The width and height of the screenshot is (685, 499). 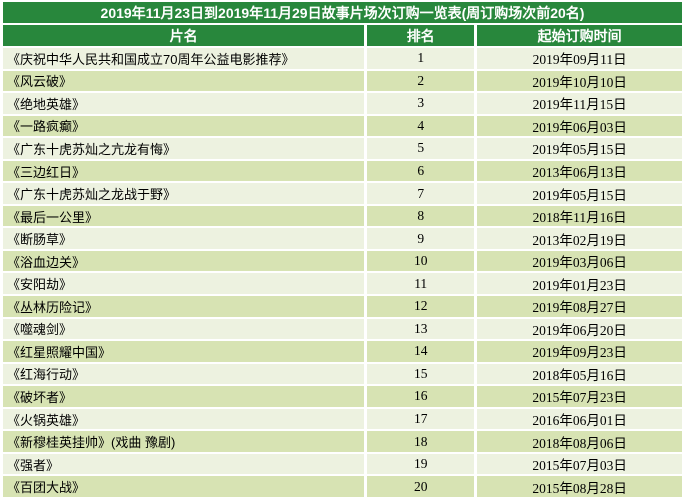 I want to click on table-row: 《红海行动》 15 2018年05月16日, so click(x=342, y=374).